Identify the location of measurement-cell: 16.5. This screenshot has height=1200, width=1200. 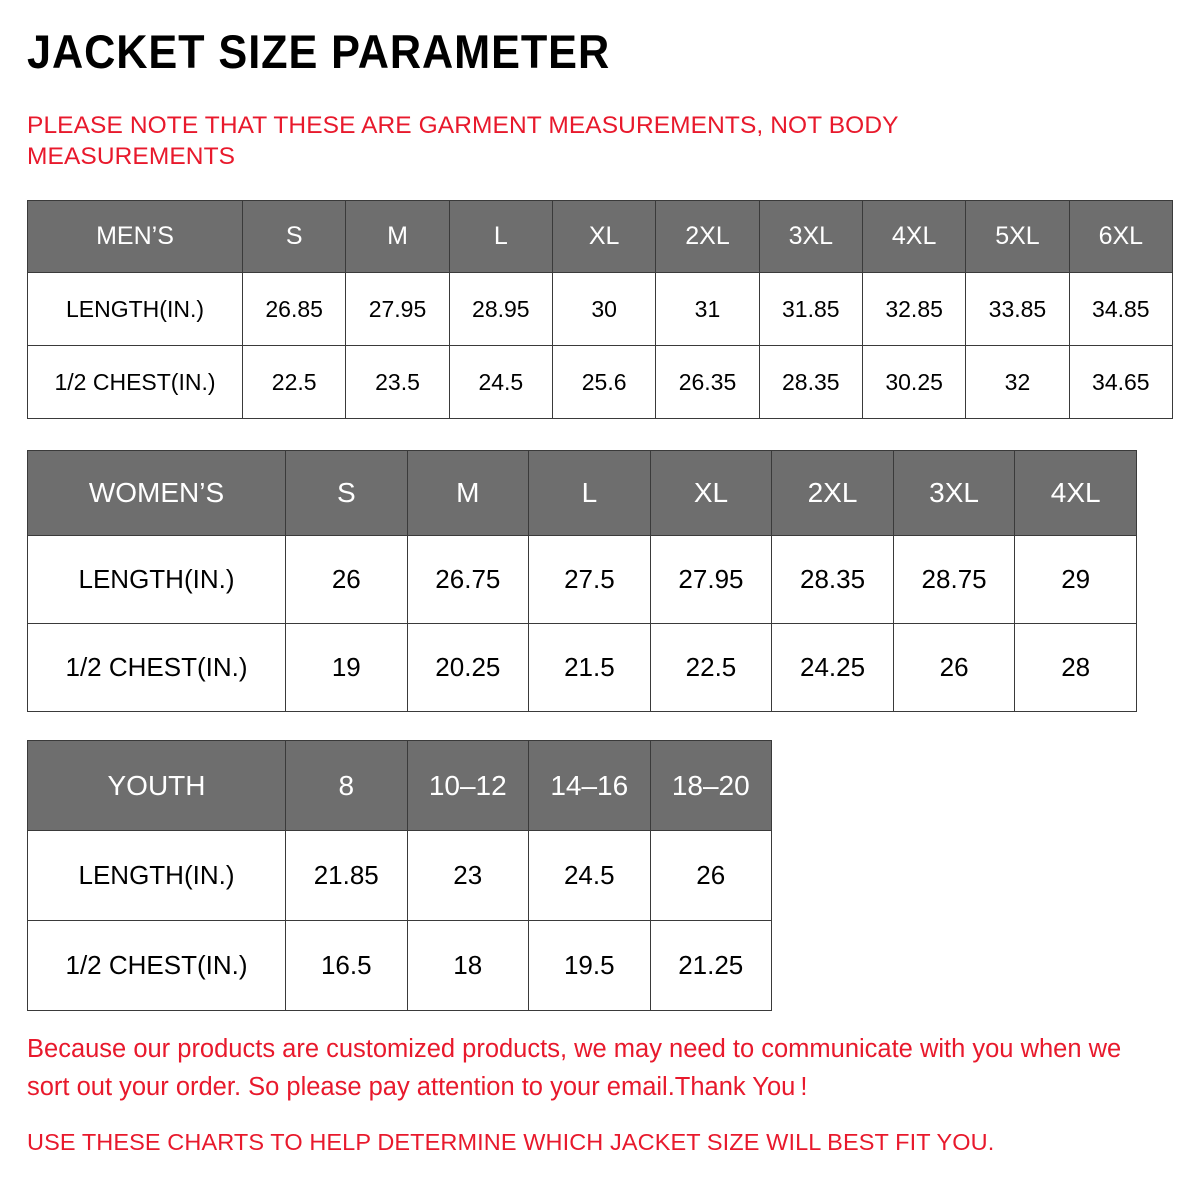
(346, 965).